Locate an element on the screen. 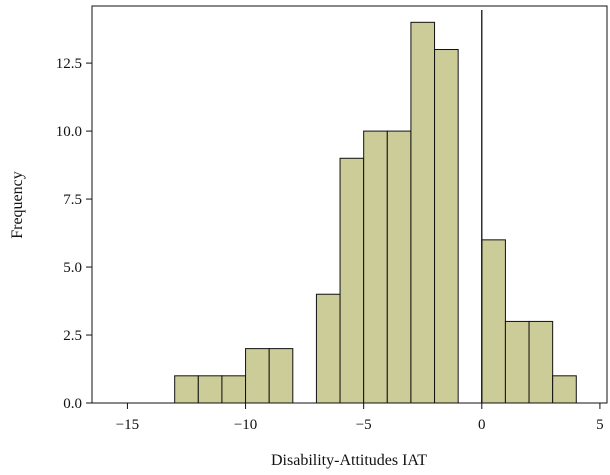 The height and width of the screenshot is (475, 610). y-tick-label: 0.0 is located at coordinates (72, 404).